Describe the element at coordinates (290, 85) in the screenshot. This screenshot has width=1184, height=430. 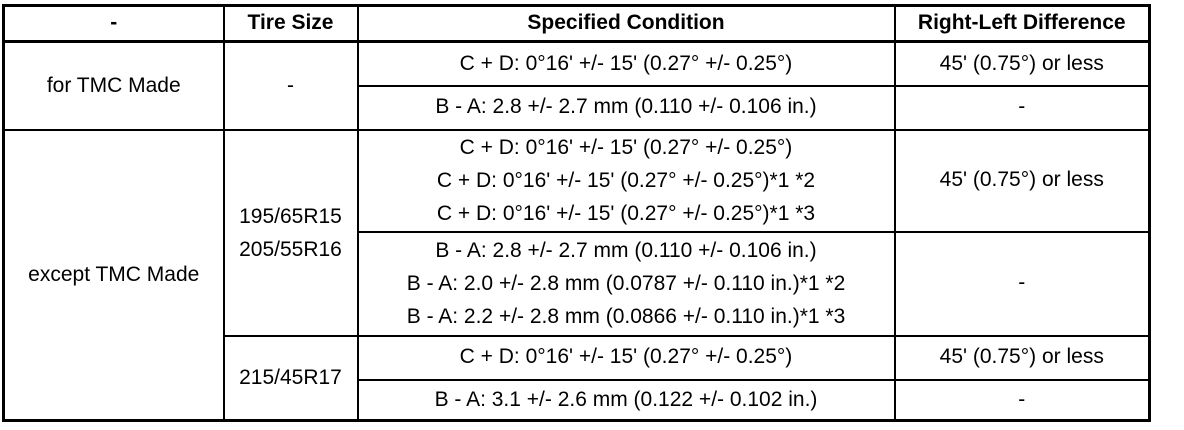
I see `tire-size-tmc: -` at that location.